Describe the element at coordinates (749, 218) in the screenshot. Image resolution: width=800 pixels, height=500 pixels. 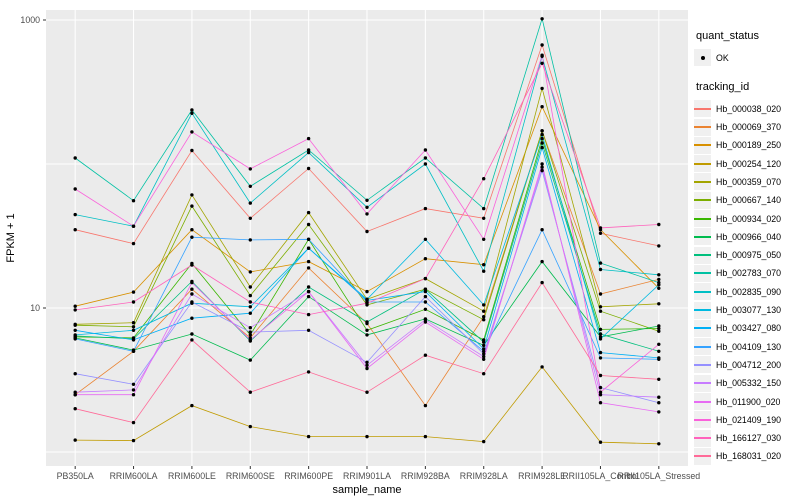
I see `legend-item-Hb_000934_020-label: Hb_000934_020` at that location.